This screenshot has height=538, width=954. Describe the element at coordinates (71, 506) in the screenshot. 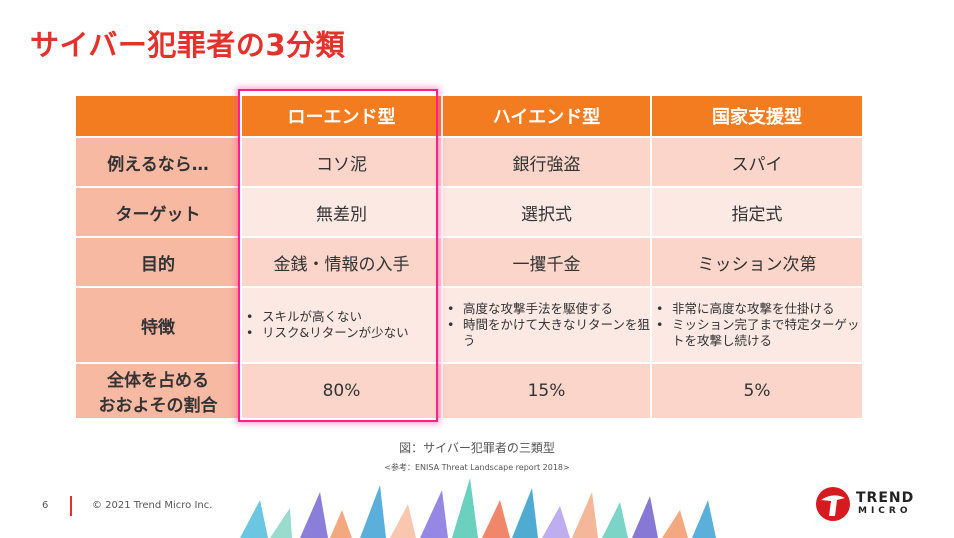

I see `footer-divider` at that location.